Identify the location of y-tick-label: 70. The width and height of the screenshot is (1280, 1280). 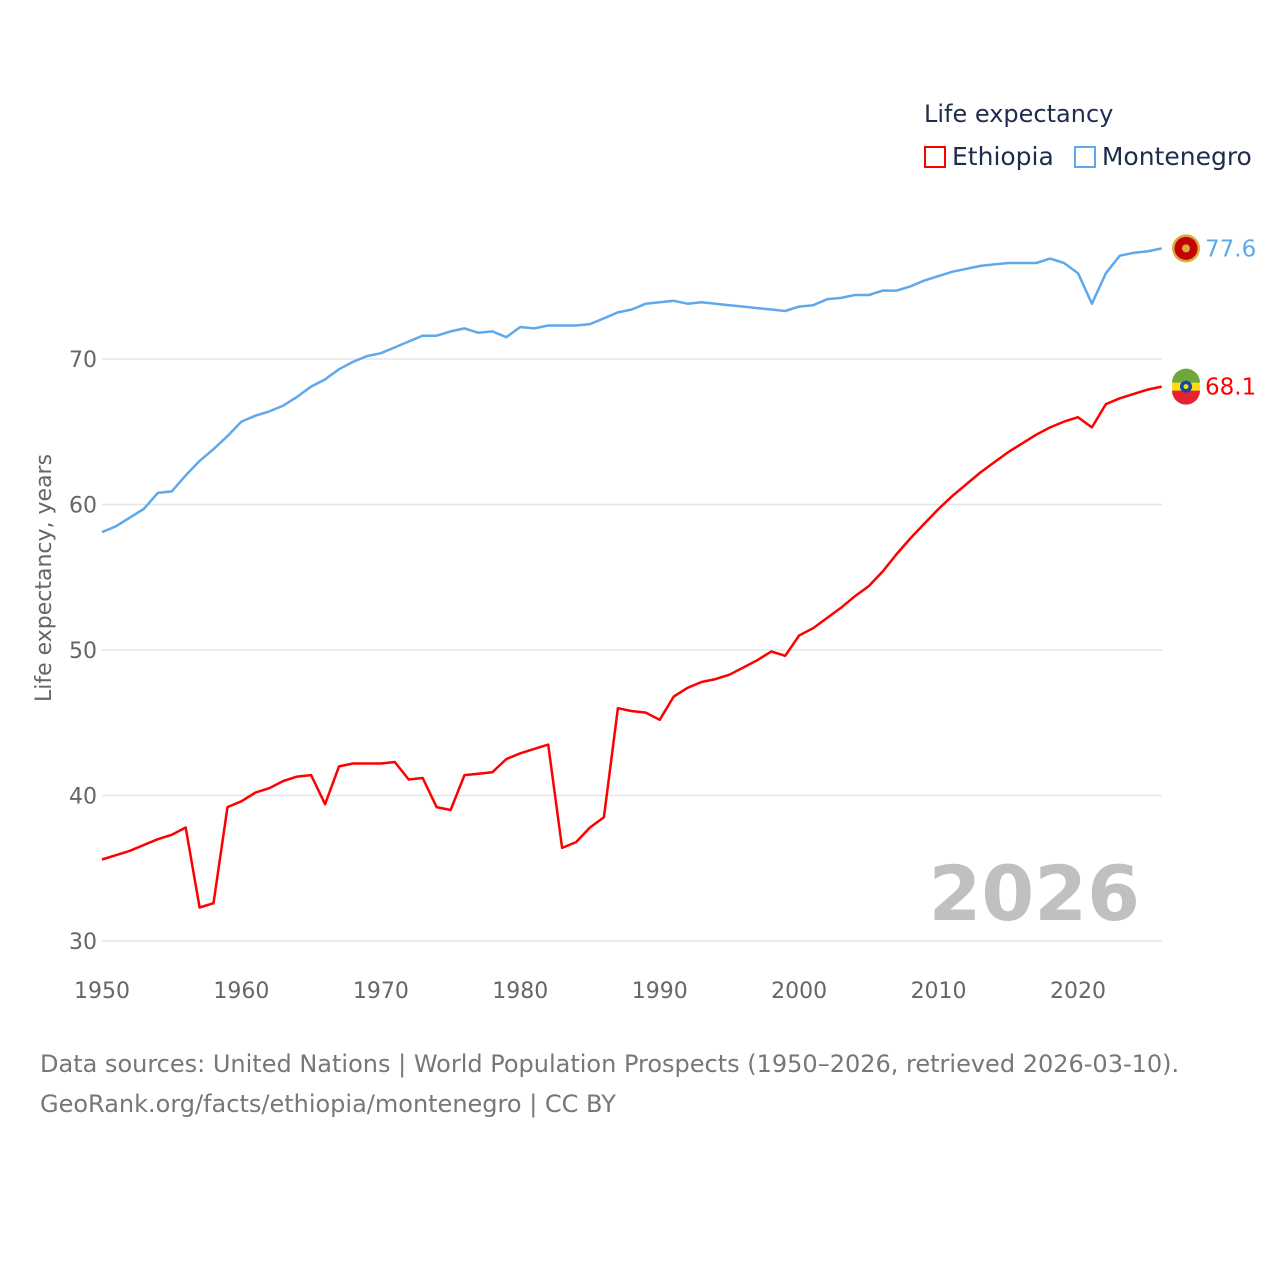
(83, 360).